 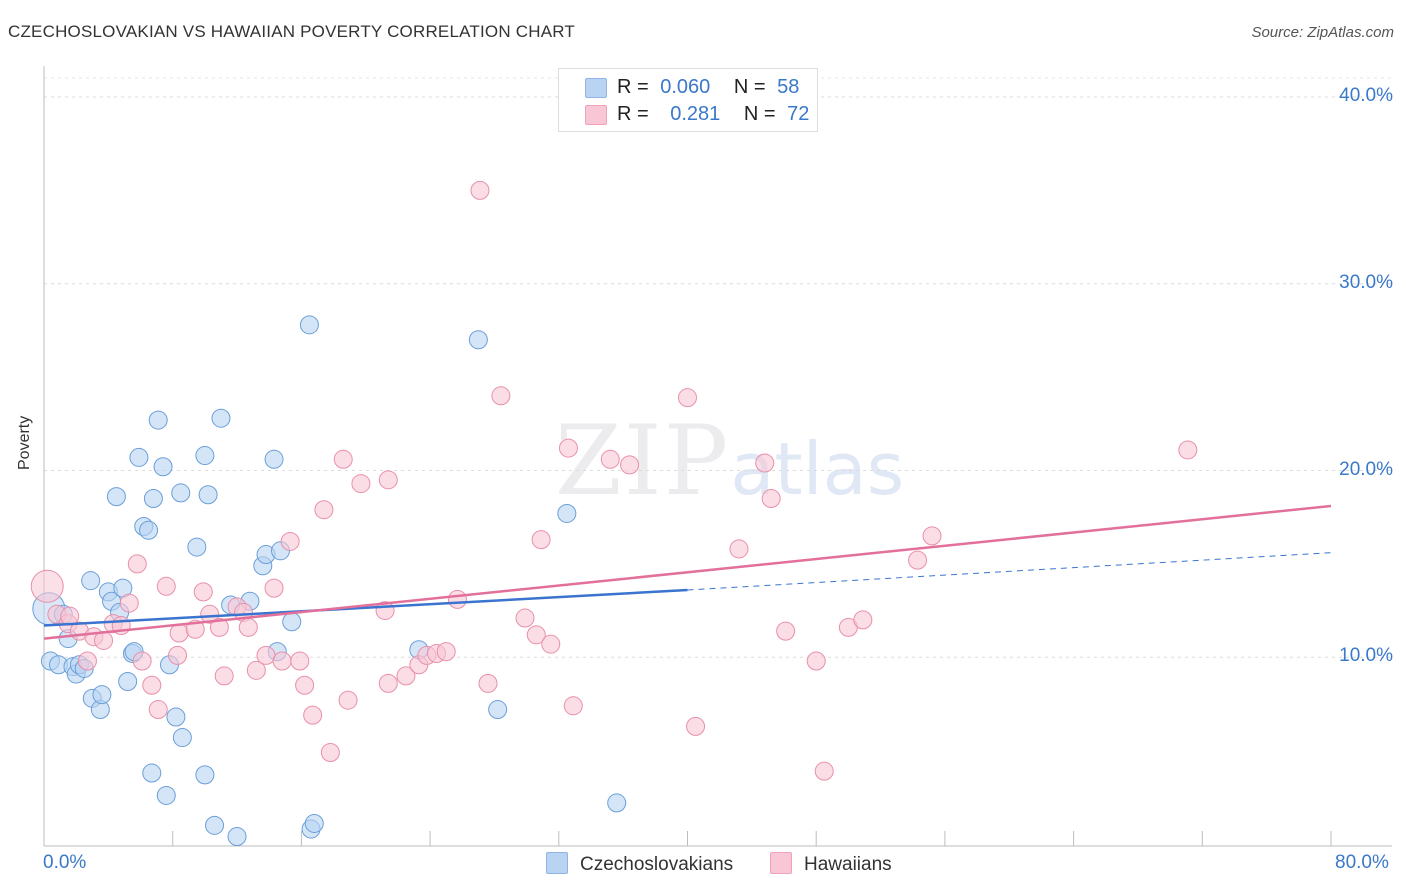 I want to click on legend-swatch-hawaiians, so click(x=596, y=115).